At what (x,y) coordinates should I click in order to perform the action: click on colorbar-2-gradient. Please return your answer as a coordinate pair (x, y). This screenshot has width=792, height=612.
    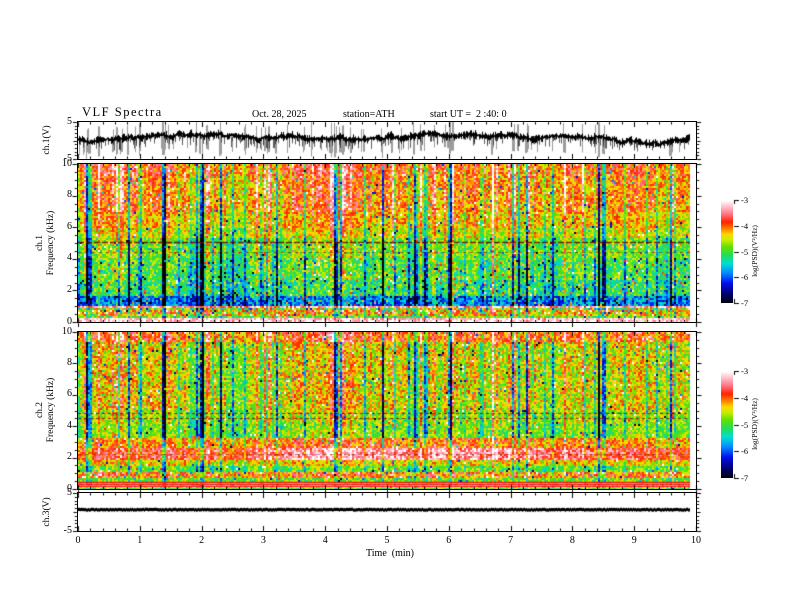
    Looking at the image, I should click on (727, 424).